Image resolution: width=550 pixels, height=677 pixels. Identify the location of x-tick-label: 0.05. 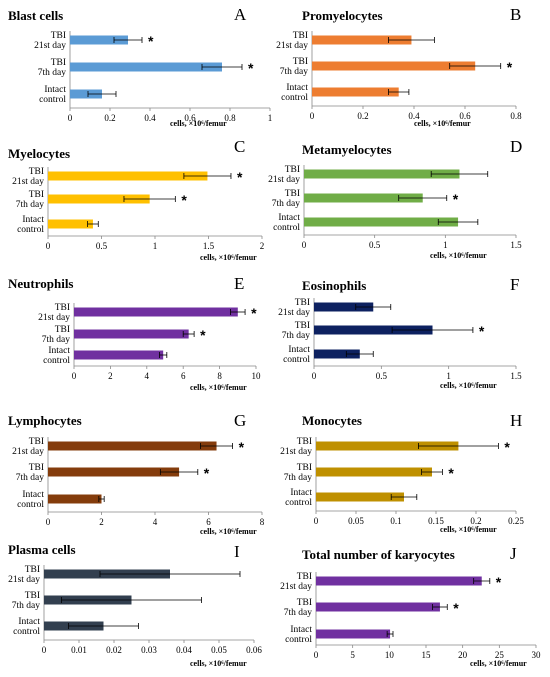
(219, 650).